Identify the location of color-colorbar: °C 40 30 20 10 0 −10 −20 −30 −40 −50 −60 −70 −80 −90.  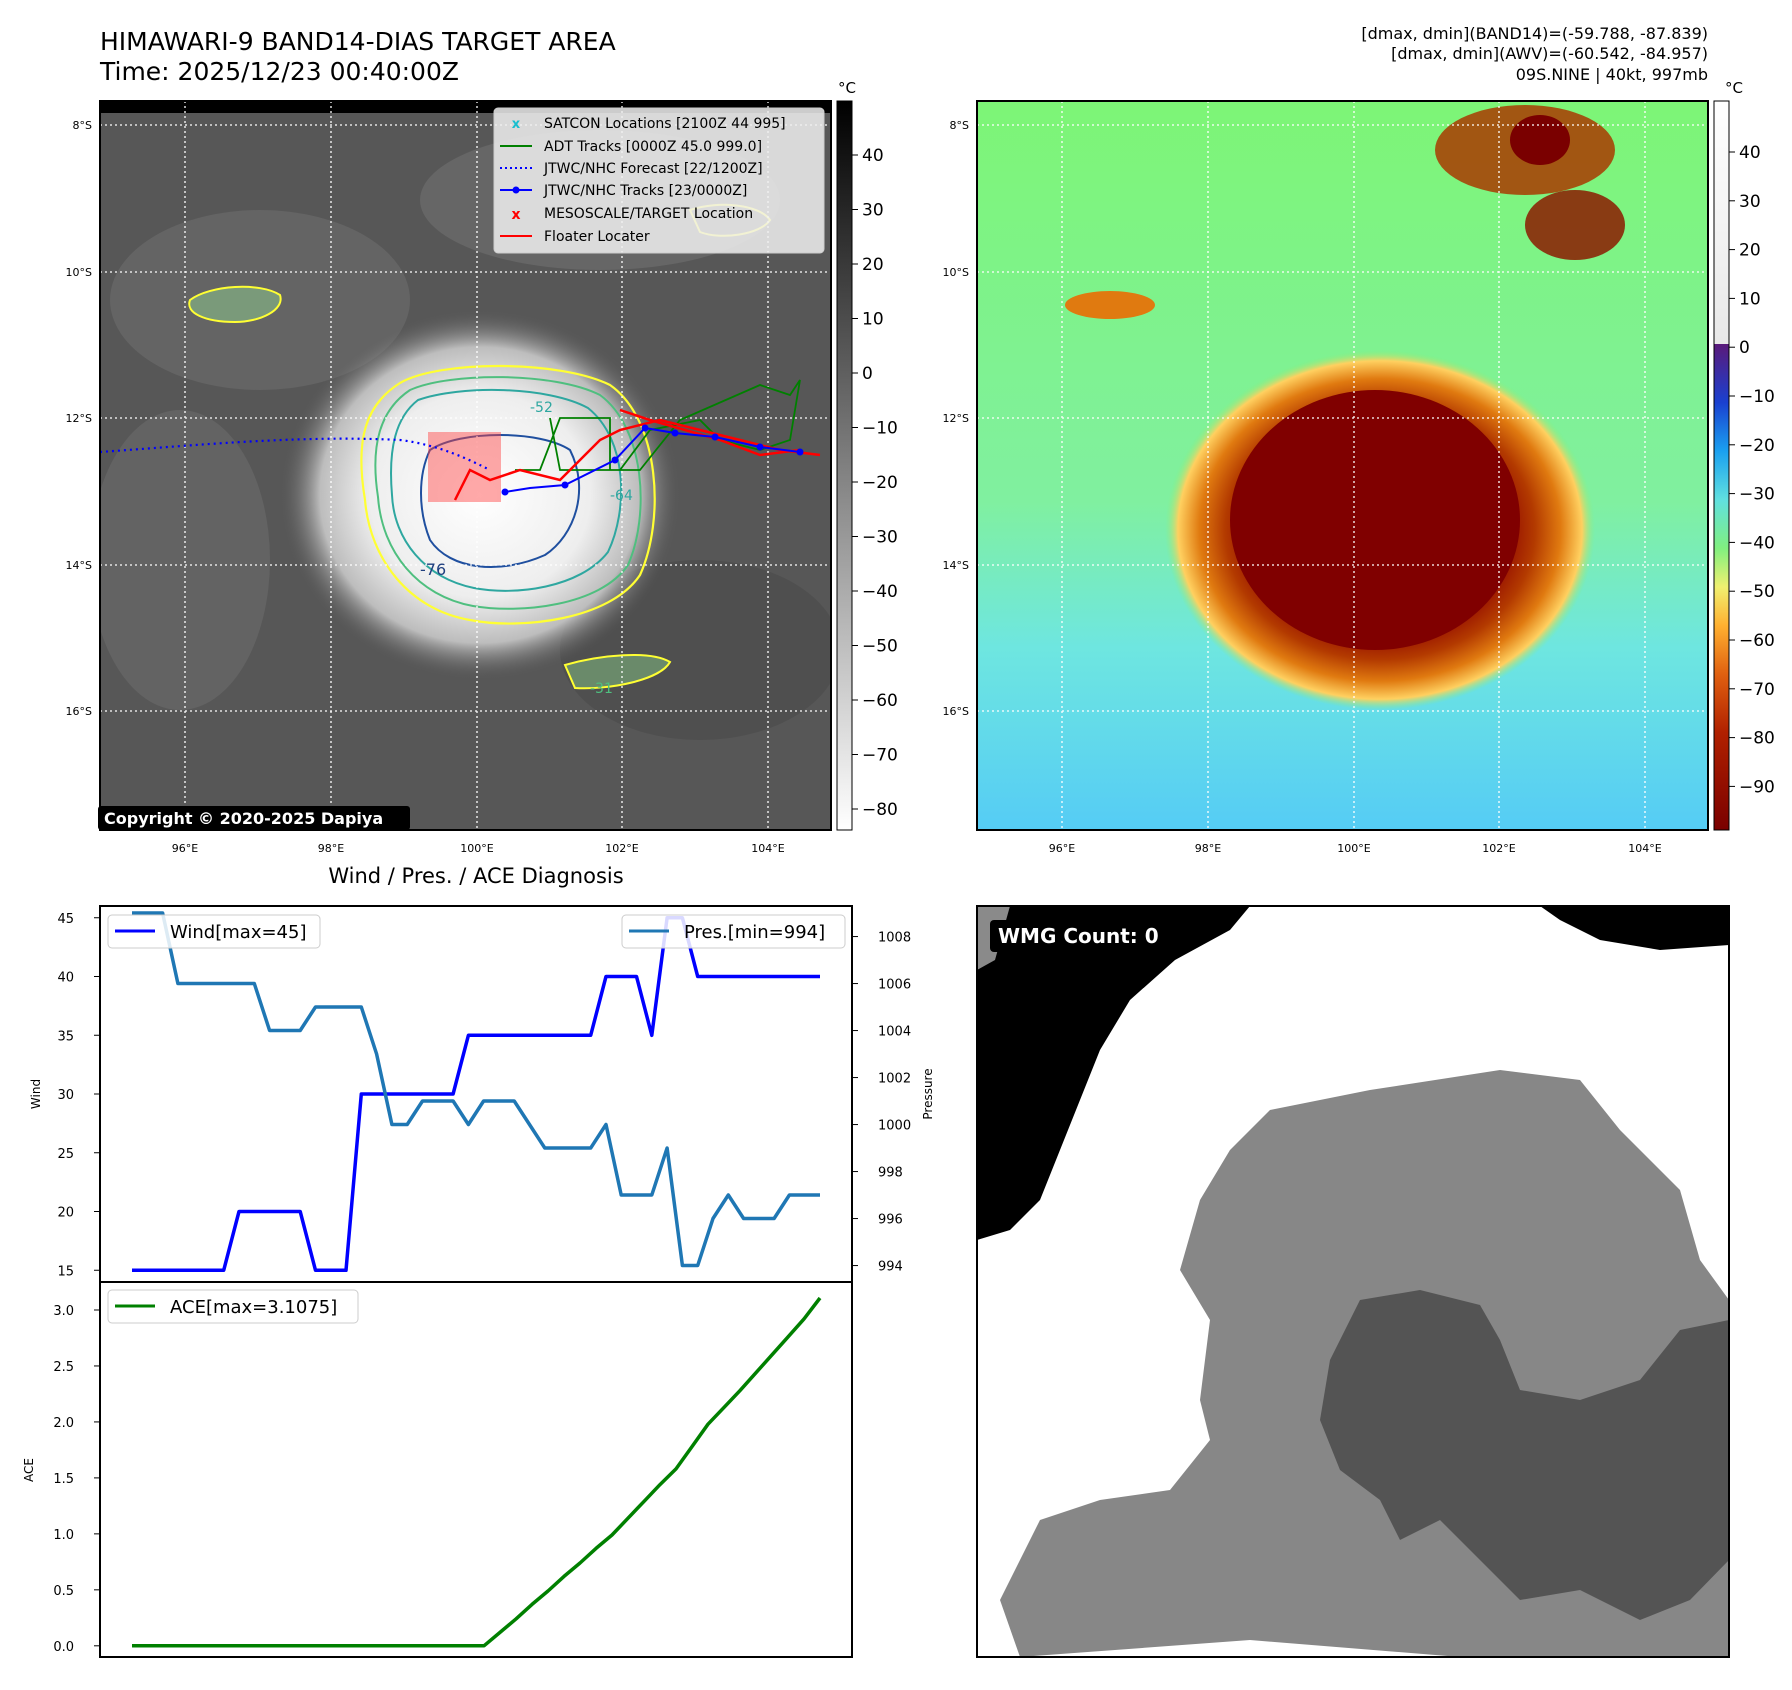
(1744, 455).